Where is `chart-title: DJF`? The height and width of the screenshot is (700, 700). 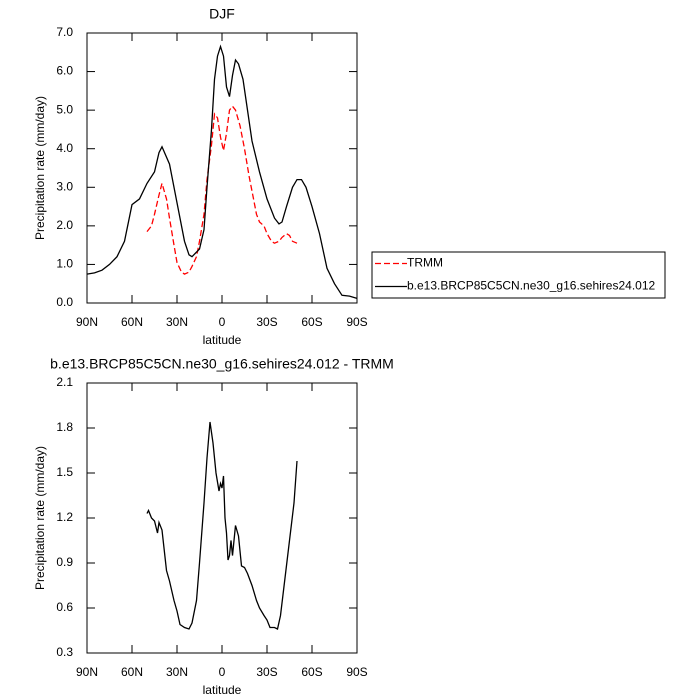
chart-title: DJF is located at coordinates (222, 14).